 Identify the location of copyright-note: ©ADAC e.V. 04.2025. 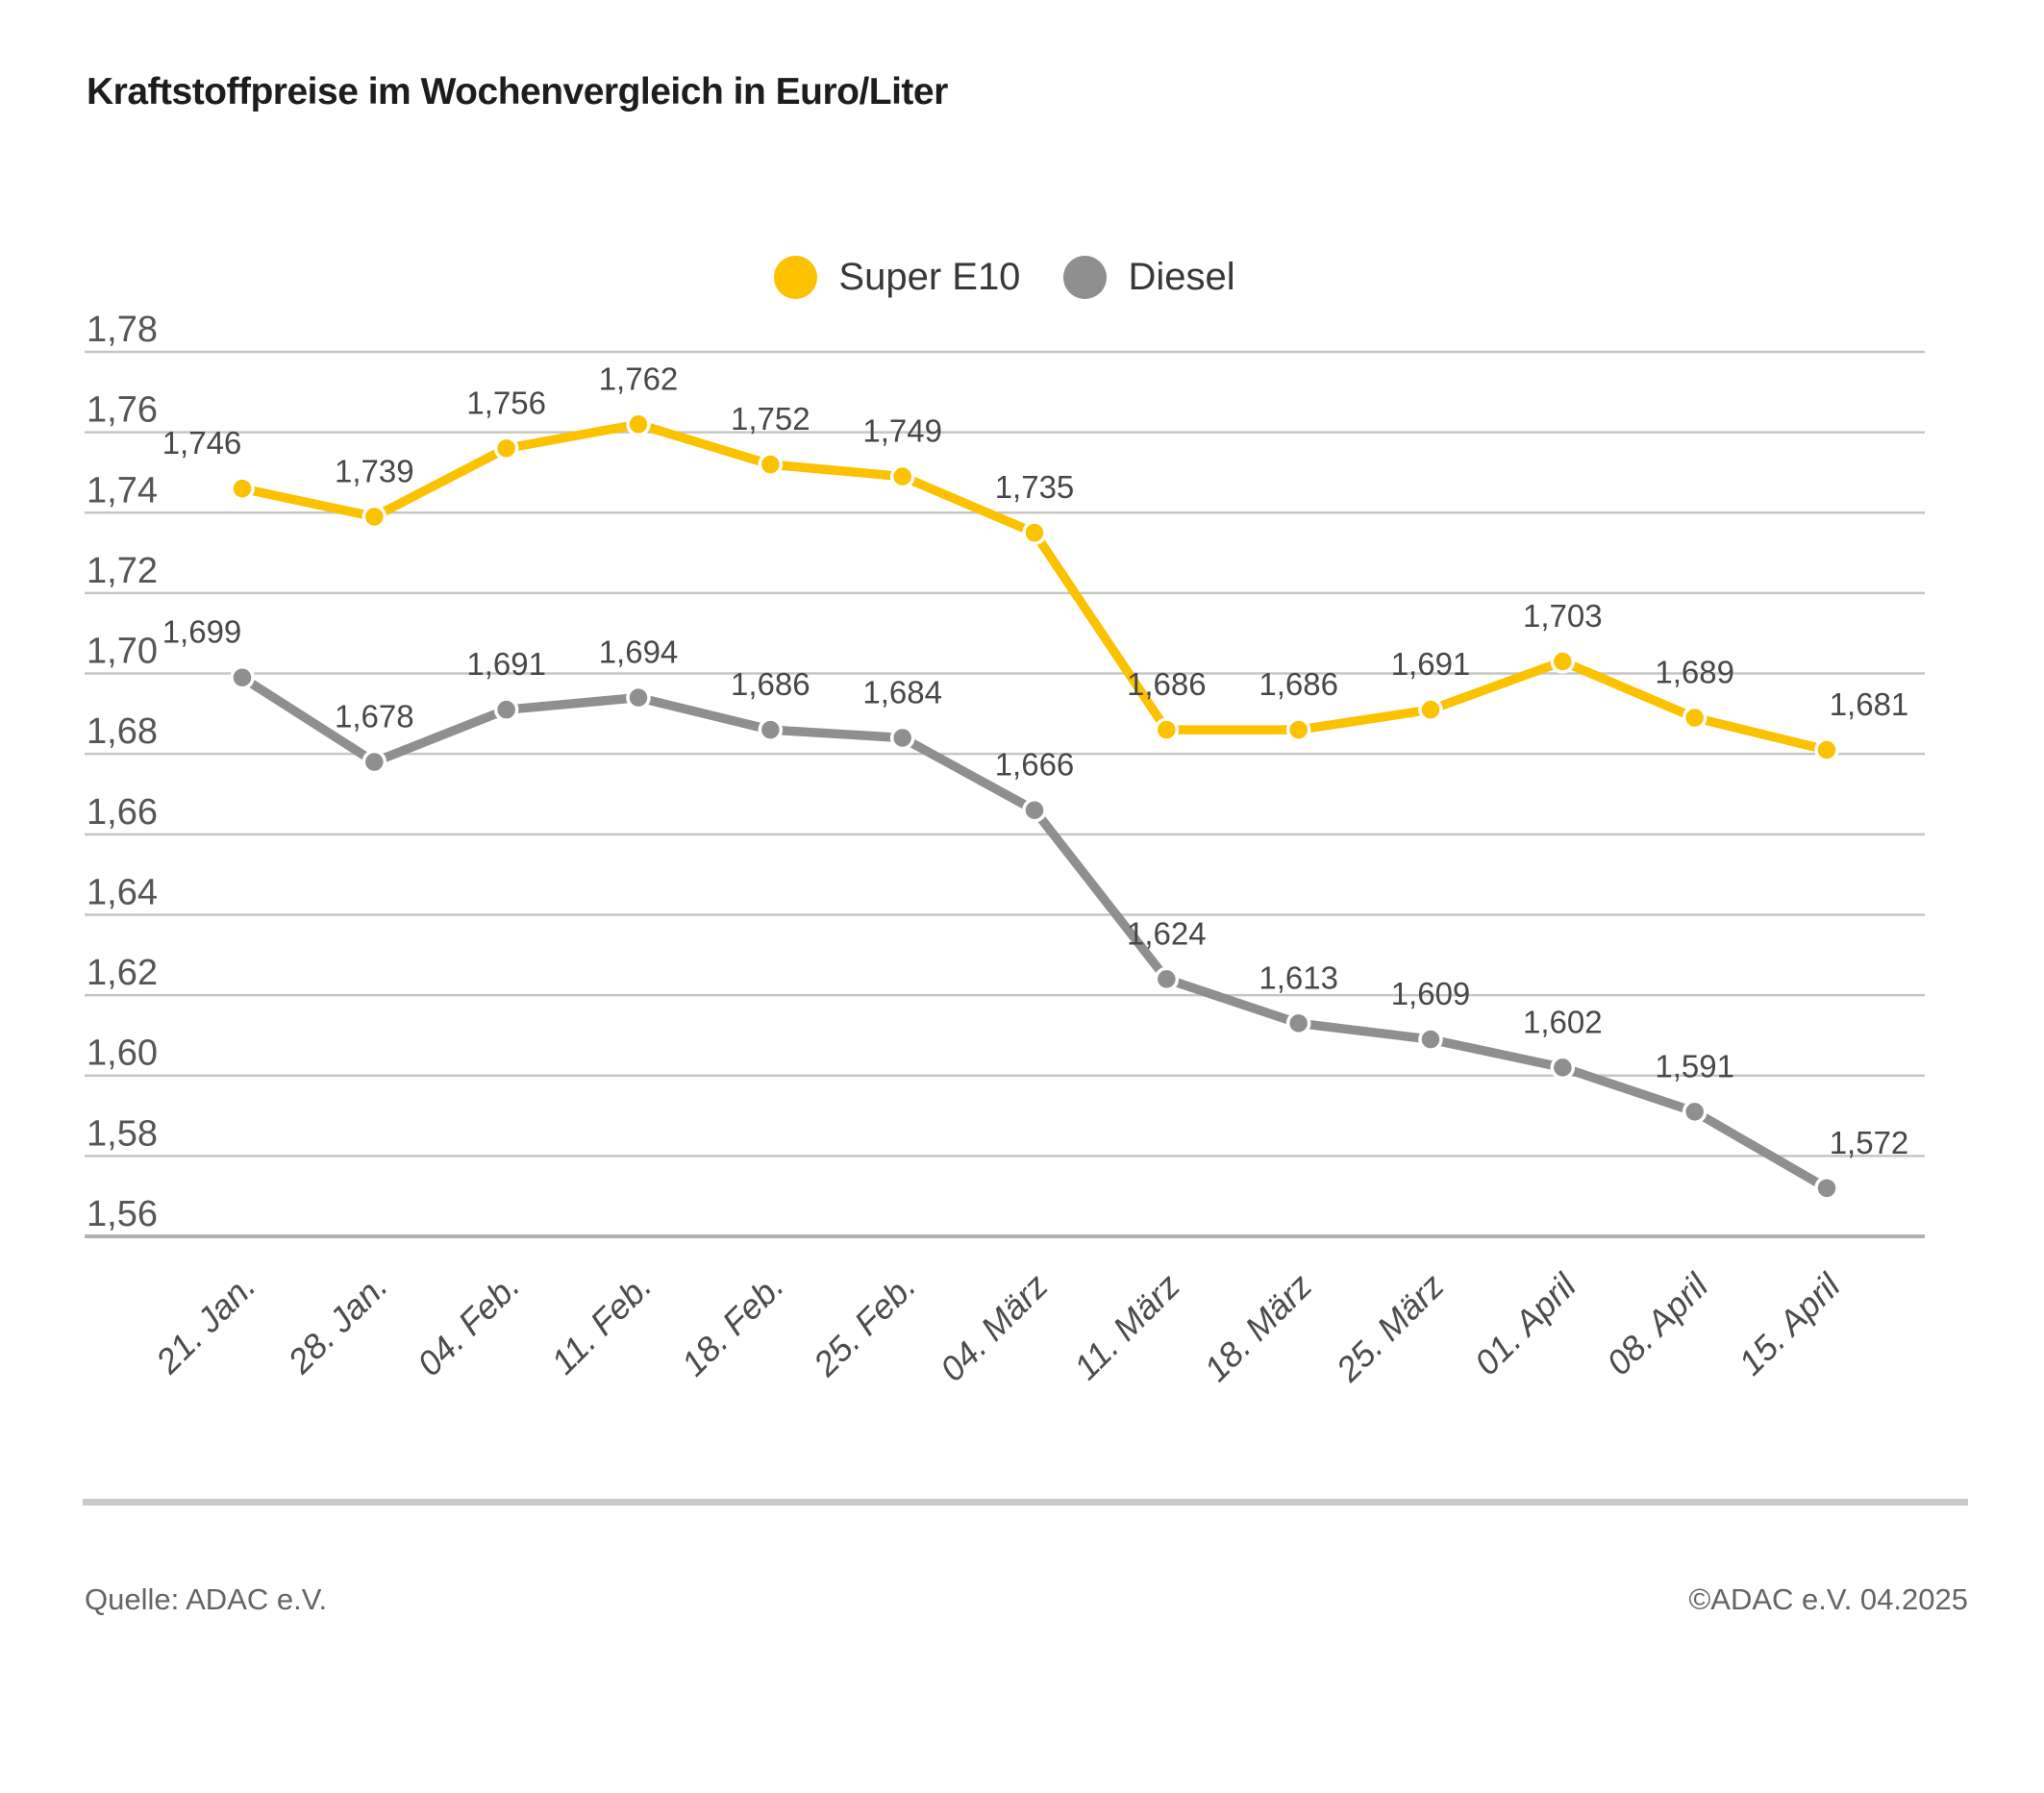
(1828, 1599).